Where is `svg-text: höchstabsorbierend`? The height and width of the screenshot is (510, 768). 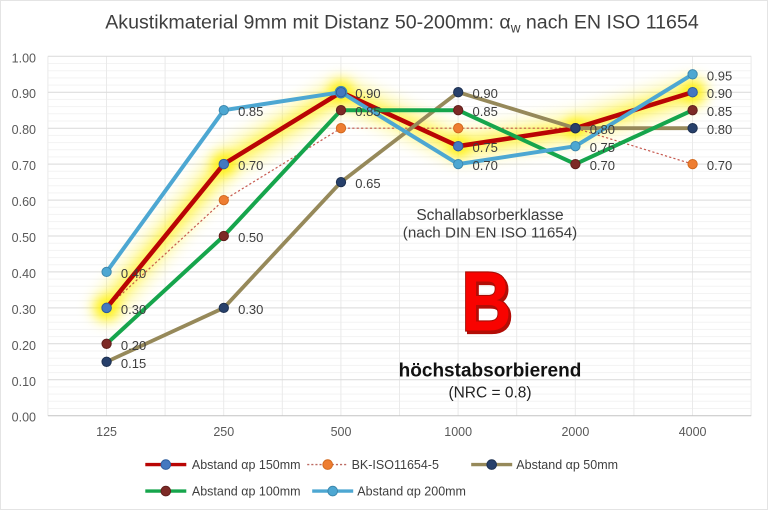 svg-text: höchstabsorbierend is located at coordinates (490, 371).